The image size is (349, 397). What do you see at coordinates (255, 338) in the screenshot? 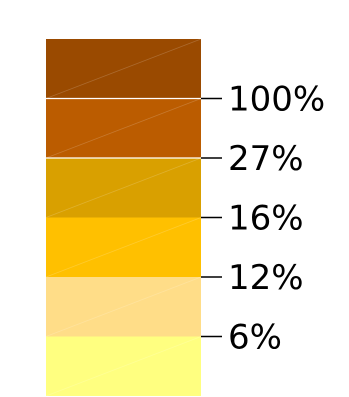
I see `legend-tick-label: 6%` at bounding box center [255, 338].